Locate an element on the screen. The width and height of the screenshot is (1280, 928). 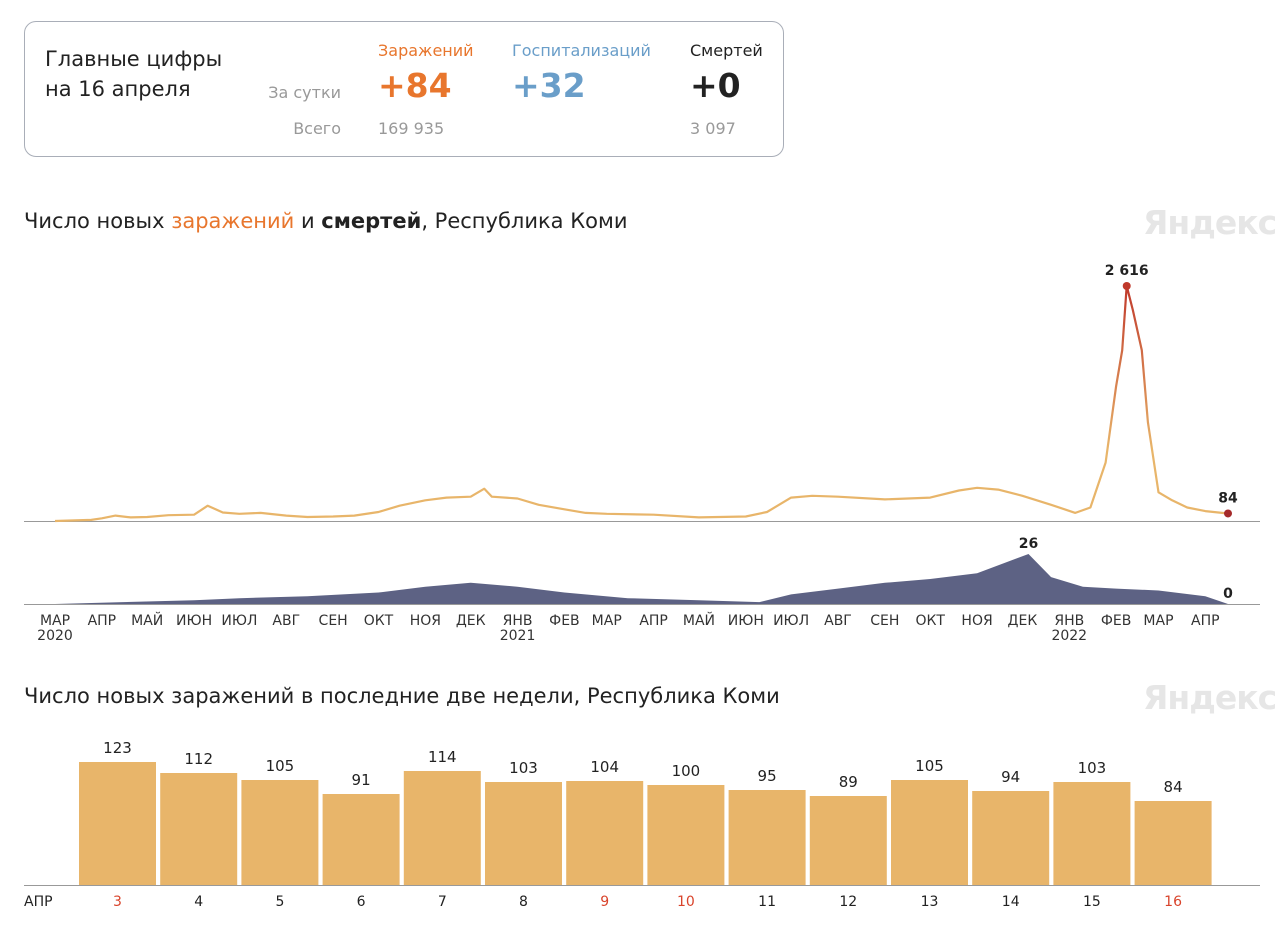
x-tick-year: 2021 is located at coordinates (518, 636).